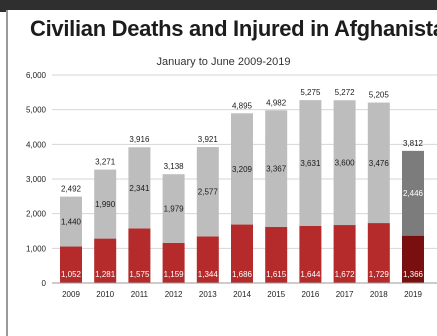  I want to click on data-label-injured: 2,446, so click(413, 193).